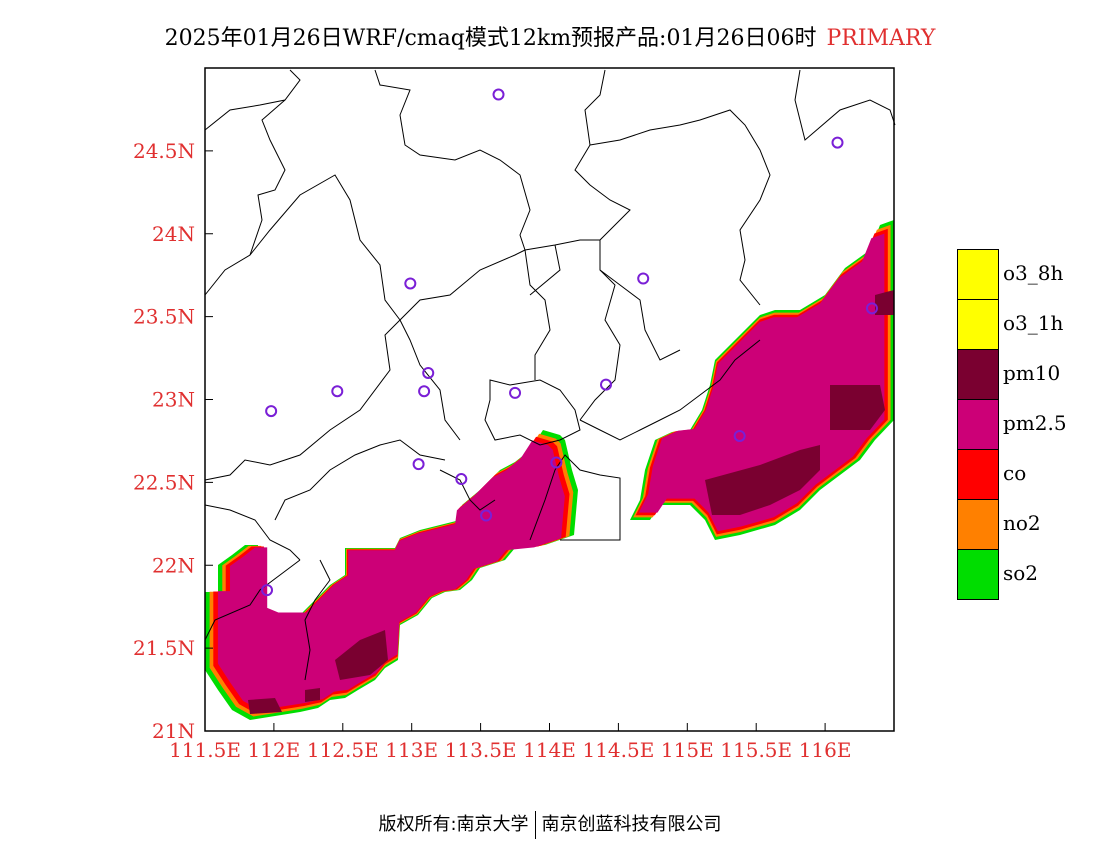  I want to click on x-tick-label: 113E, so click(411, 750).